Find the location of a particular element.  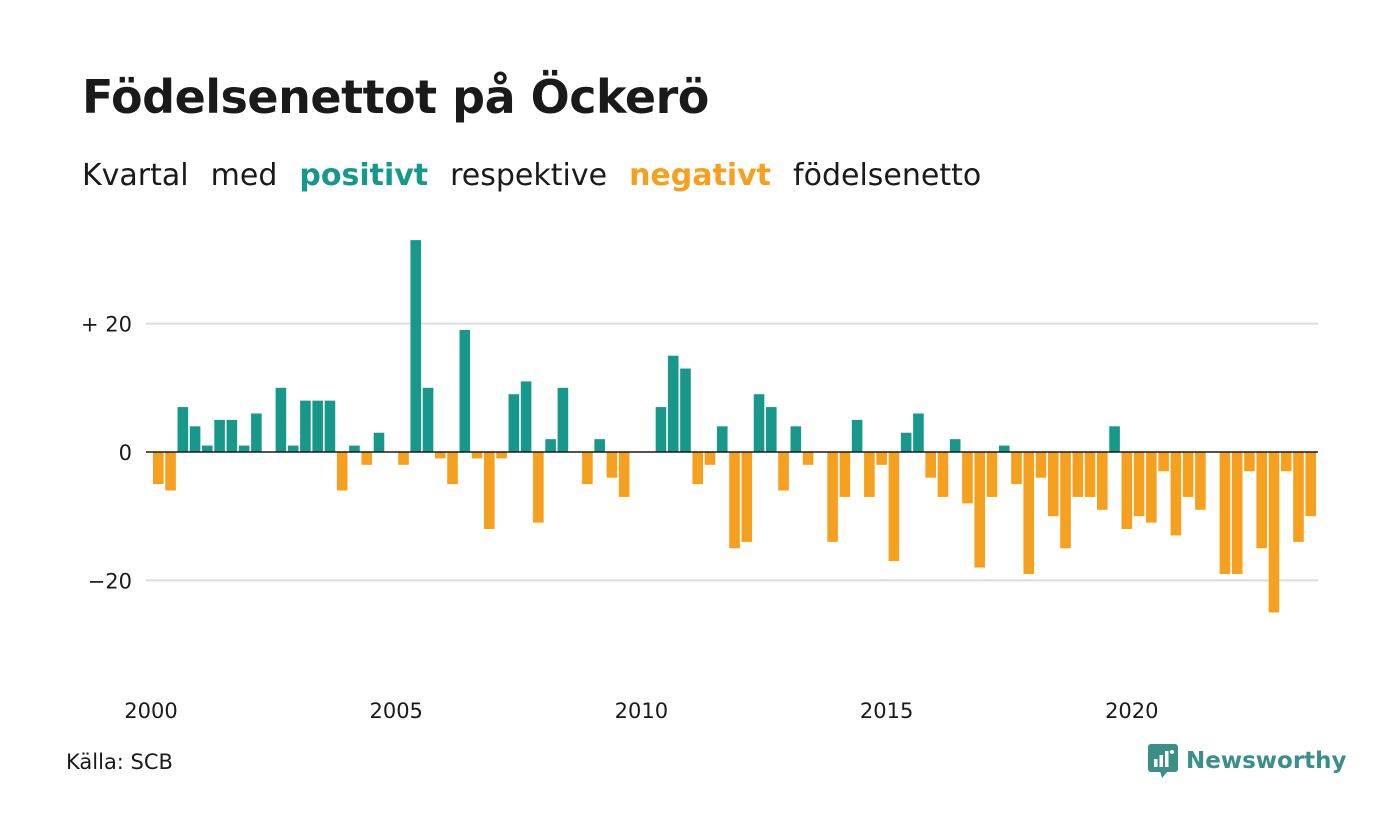

legend-positive: positivt is located at coordinates (364, 175).